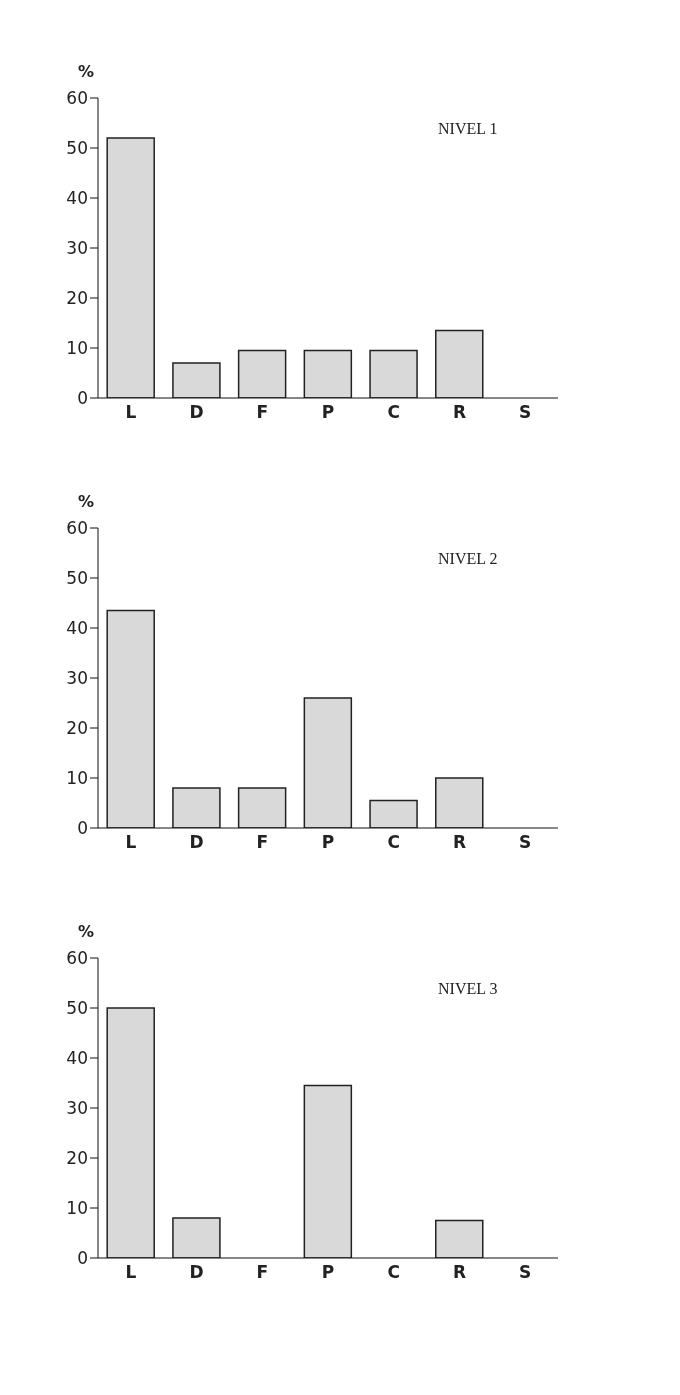 The width and height of the screenshot is (680, 1395). I want to click on text: NIVEL 1, so click(468, 129).